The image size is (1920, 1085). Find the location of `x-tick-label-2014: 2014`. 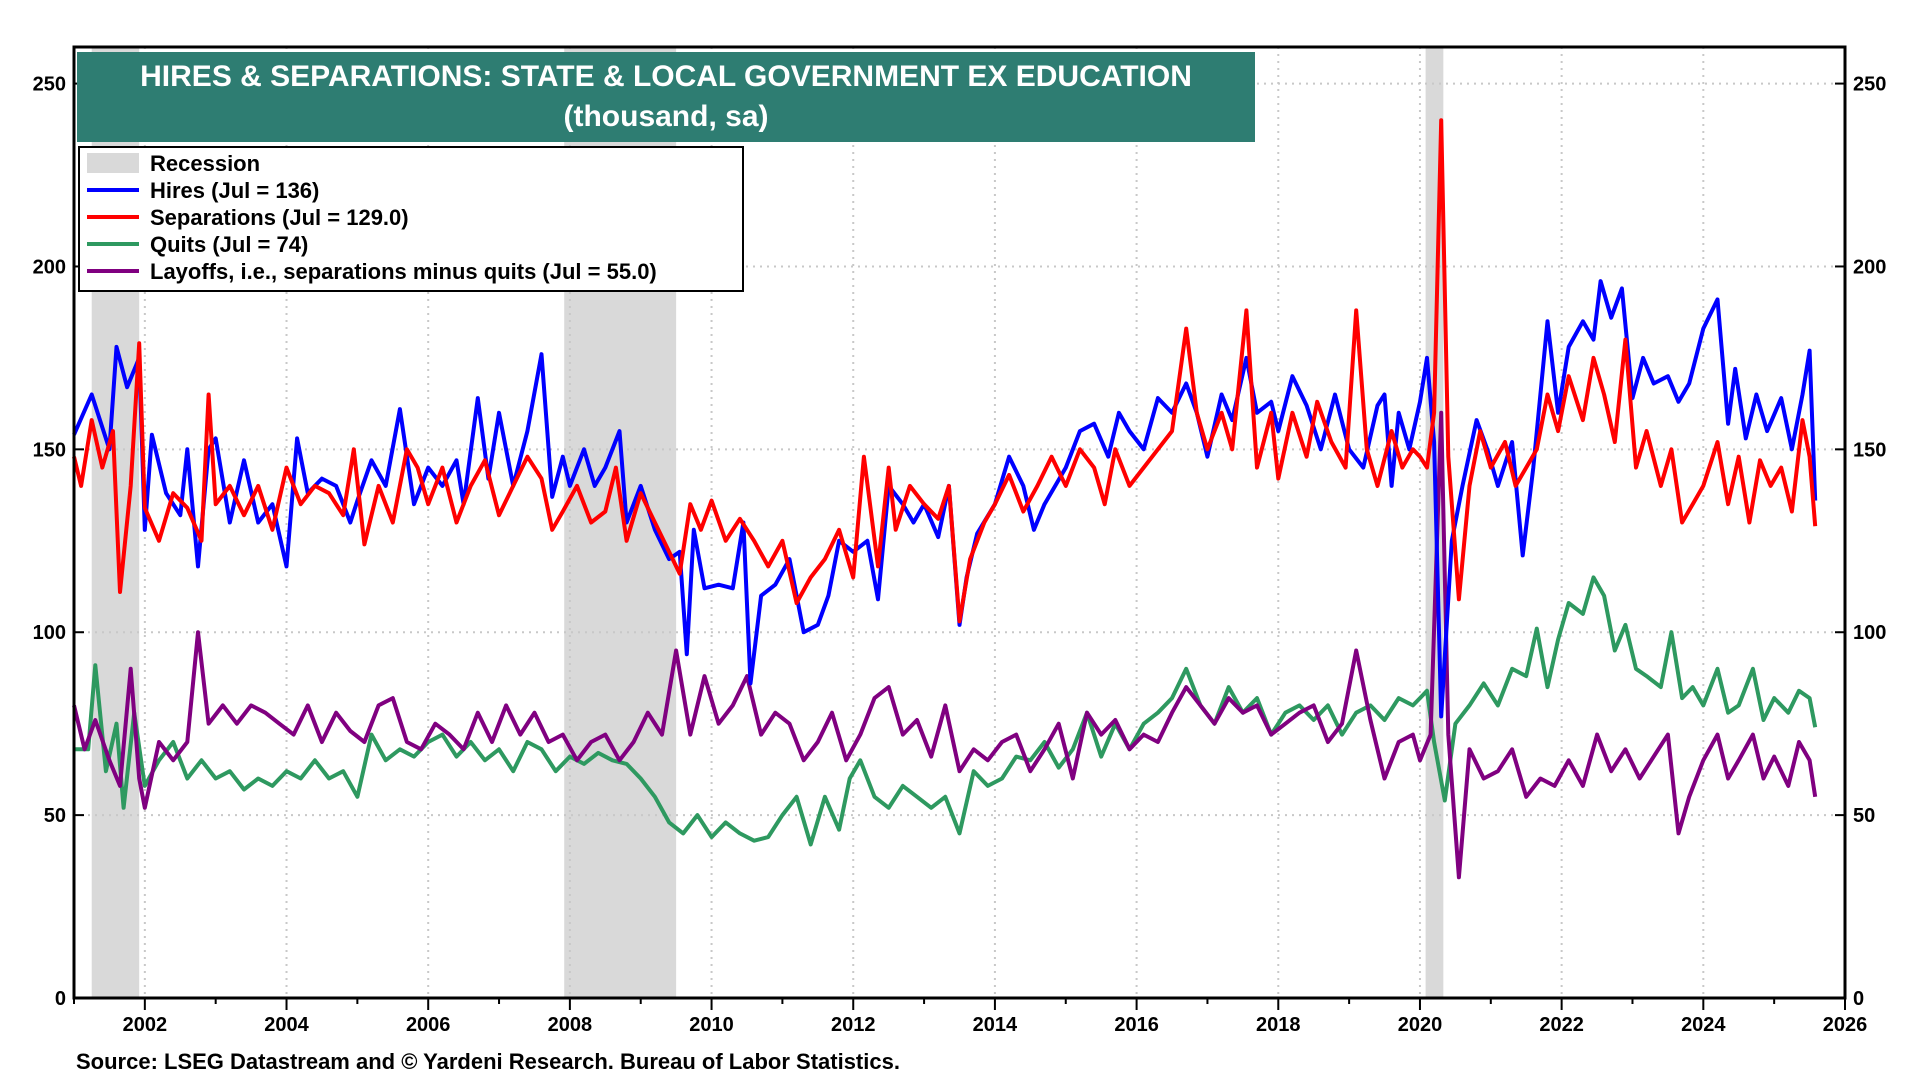

x-tick-label-2014: 2014 is located at coordinates (995, 1025).